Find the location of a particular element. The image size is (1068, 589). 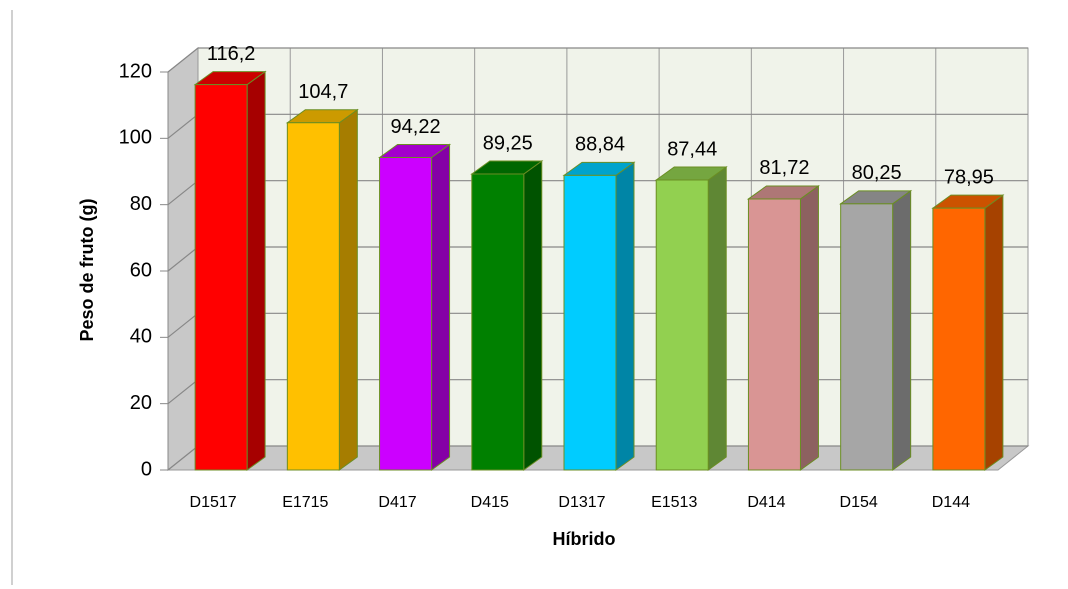

y-tick-label: 40 is located at coordinates (141, 337).